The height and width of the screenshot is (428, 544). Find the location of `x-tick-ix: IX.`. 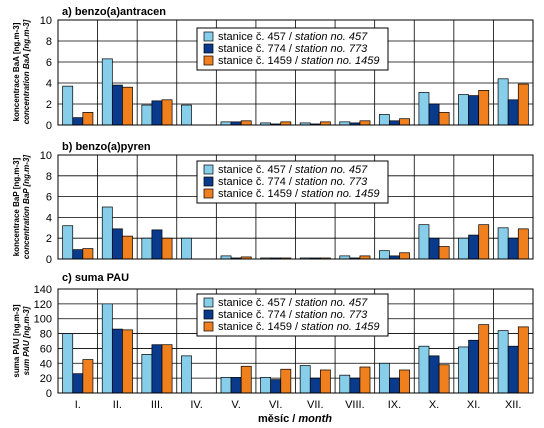

x-tick-ix: IX. is located at coordinates (394, 405).